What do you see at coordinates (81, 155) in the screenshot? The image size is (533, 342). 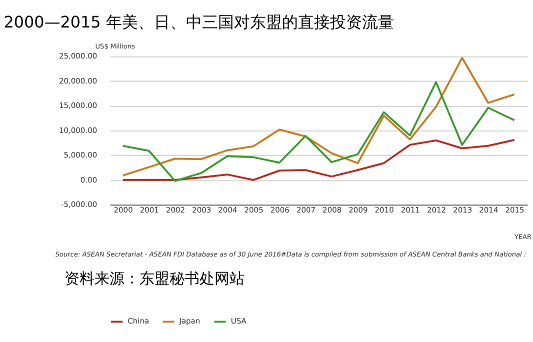 I see `y-tick-label: 5,000.00` at bounding box center [81, 155].